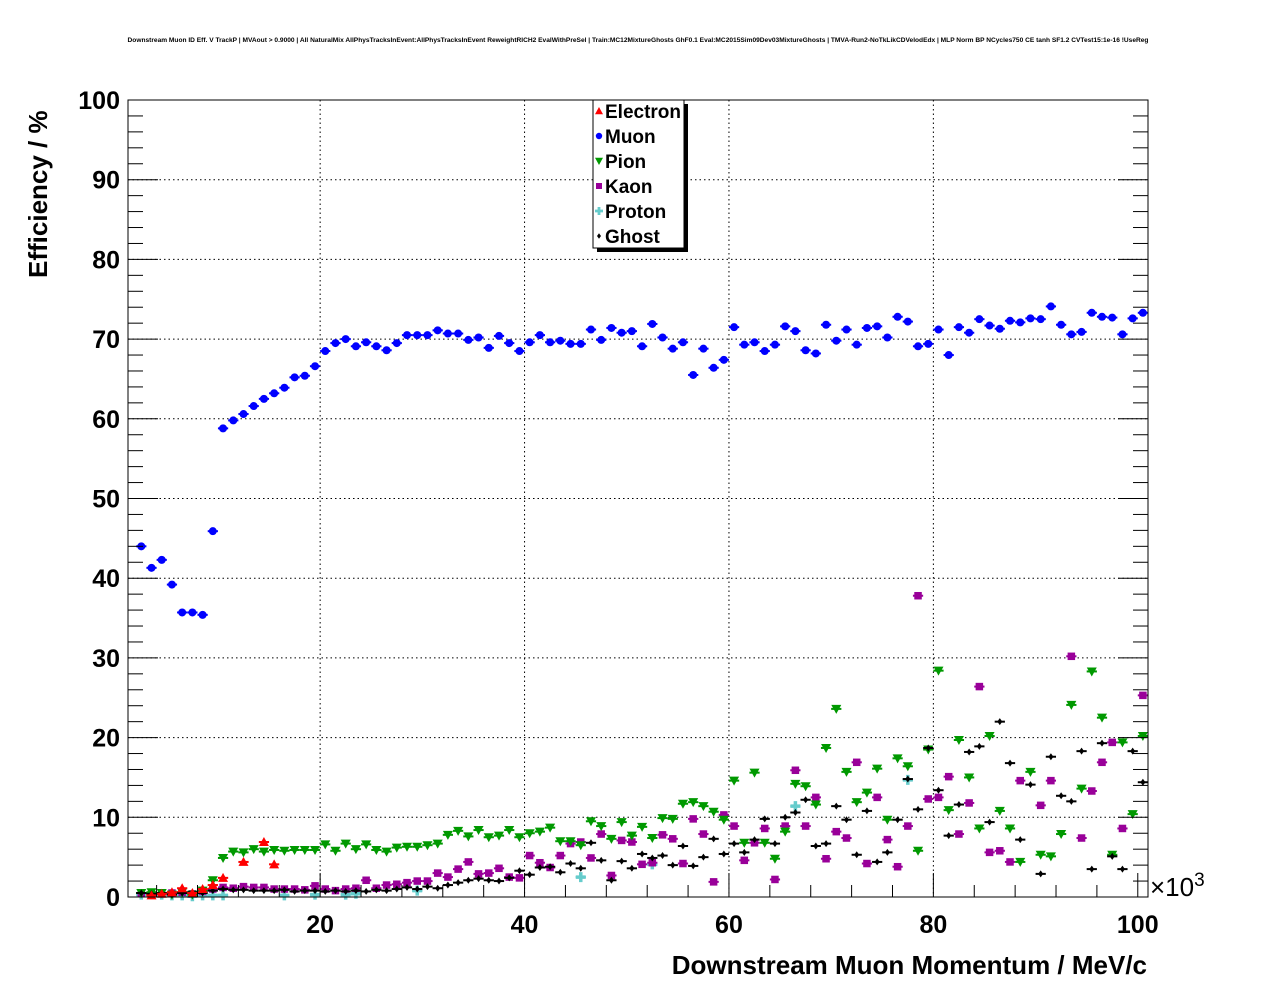 The width and height of the screenshot is (1276, 996). I want to click on x-tick-label: 40, so click(525, 925).